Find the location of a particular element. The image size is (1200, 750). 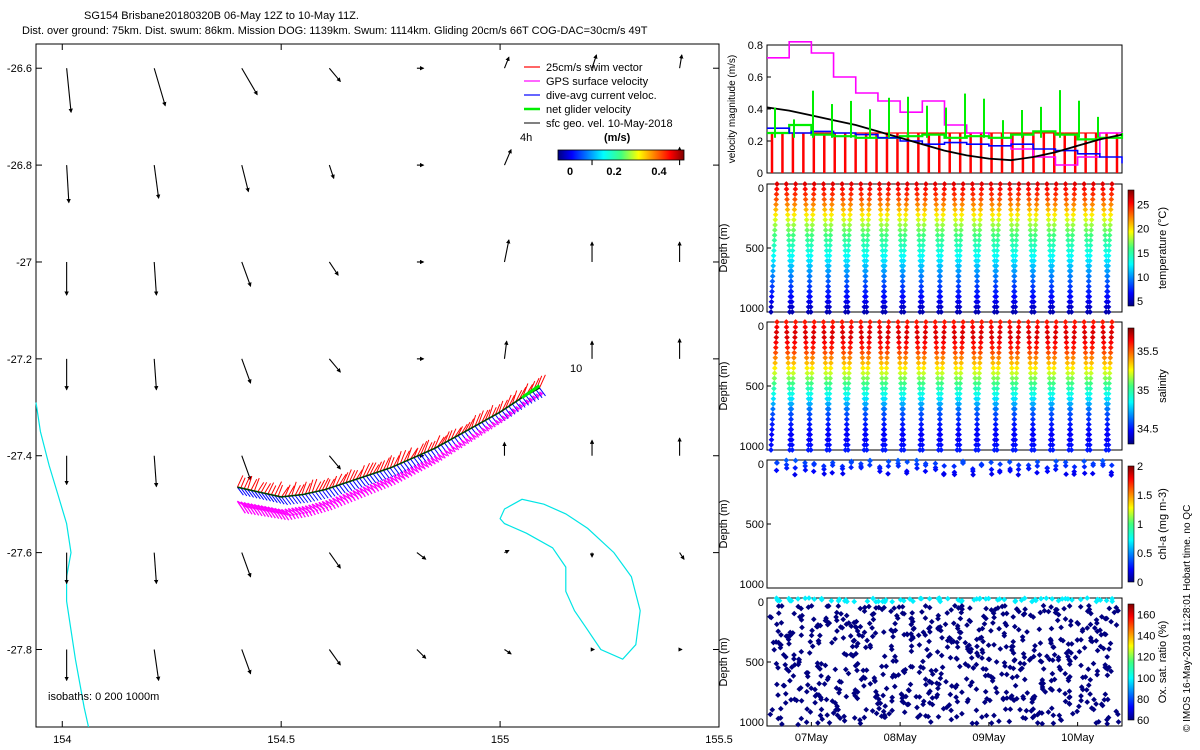

time-xtick-label: 10May is located at coordinates (1078, 738).